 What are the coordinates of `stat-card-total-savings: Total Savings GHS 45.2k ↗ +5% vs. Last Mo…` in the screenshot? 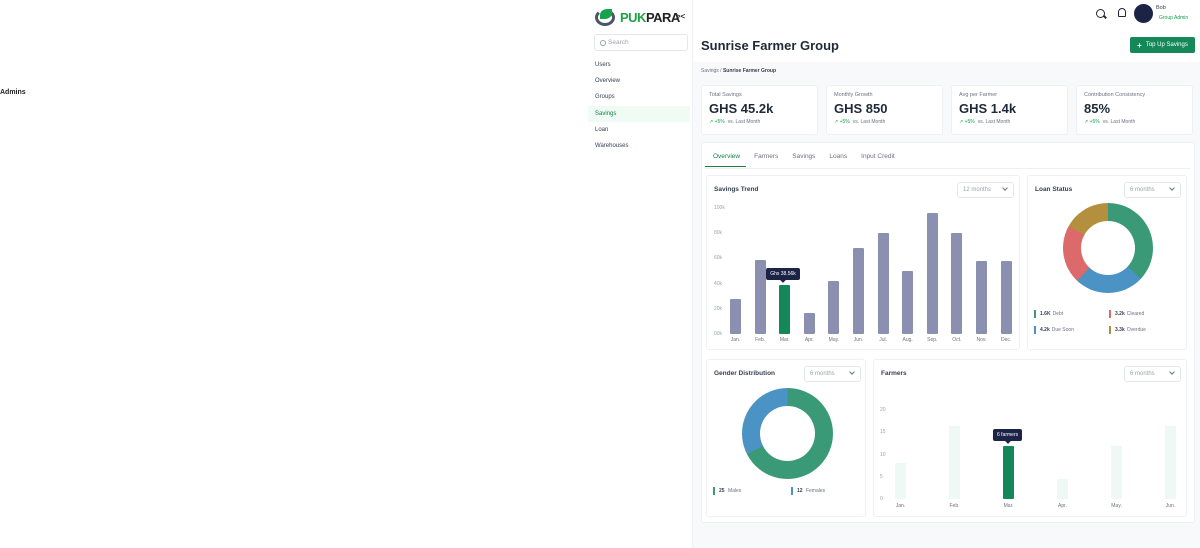 It's located at (759, 110).